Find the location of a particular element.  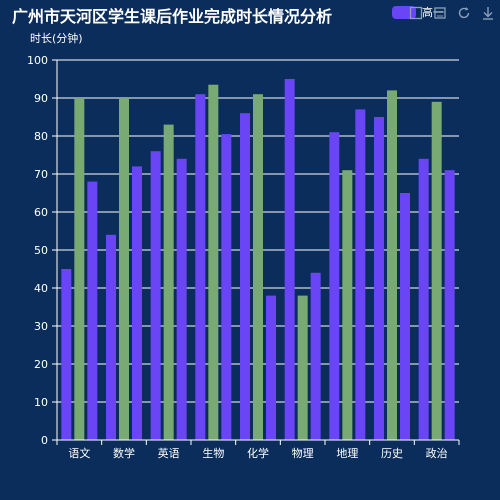

bar-历史-0 is located at coordinates (379, 278).